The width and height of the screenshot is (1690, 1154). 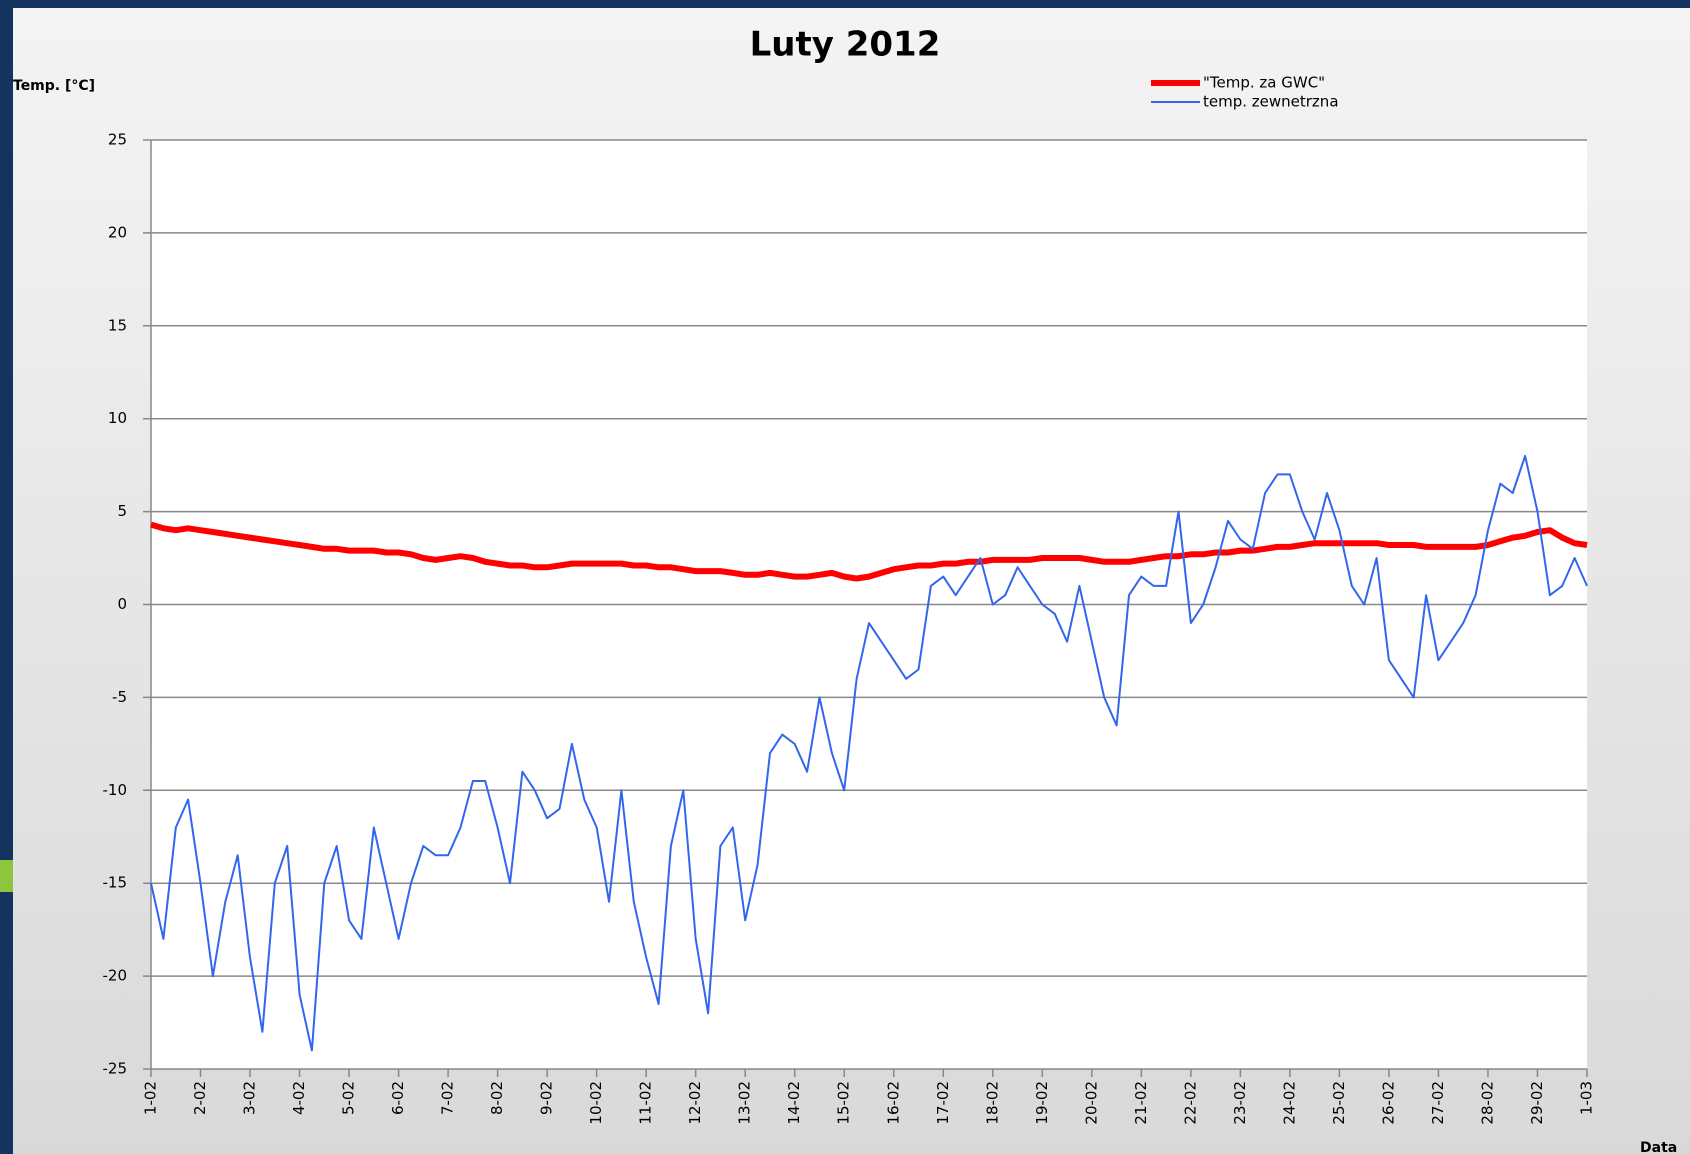 I want to click on y-tick-label: 15, so click(x=117, y=325).